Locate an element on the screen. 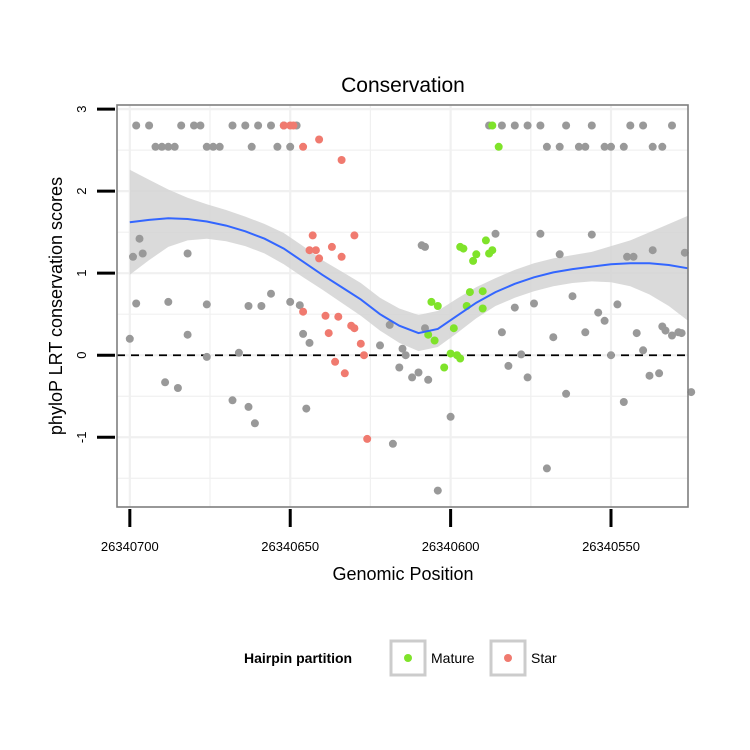  x-tick-label: 26340550 is located at coordinates (611, 546).